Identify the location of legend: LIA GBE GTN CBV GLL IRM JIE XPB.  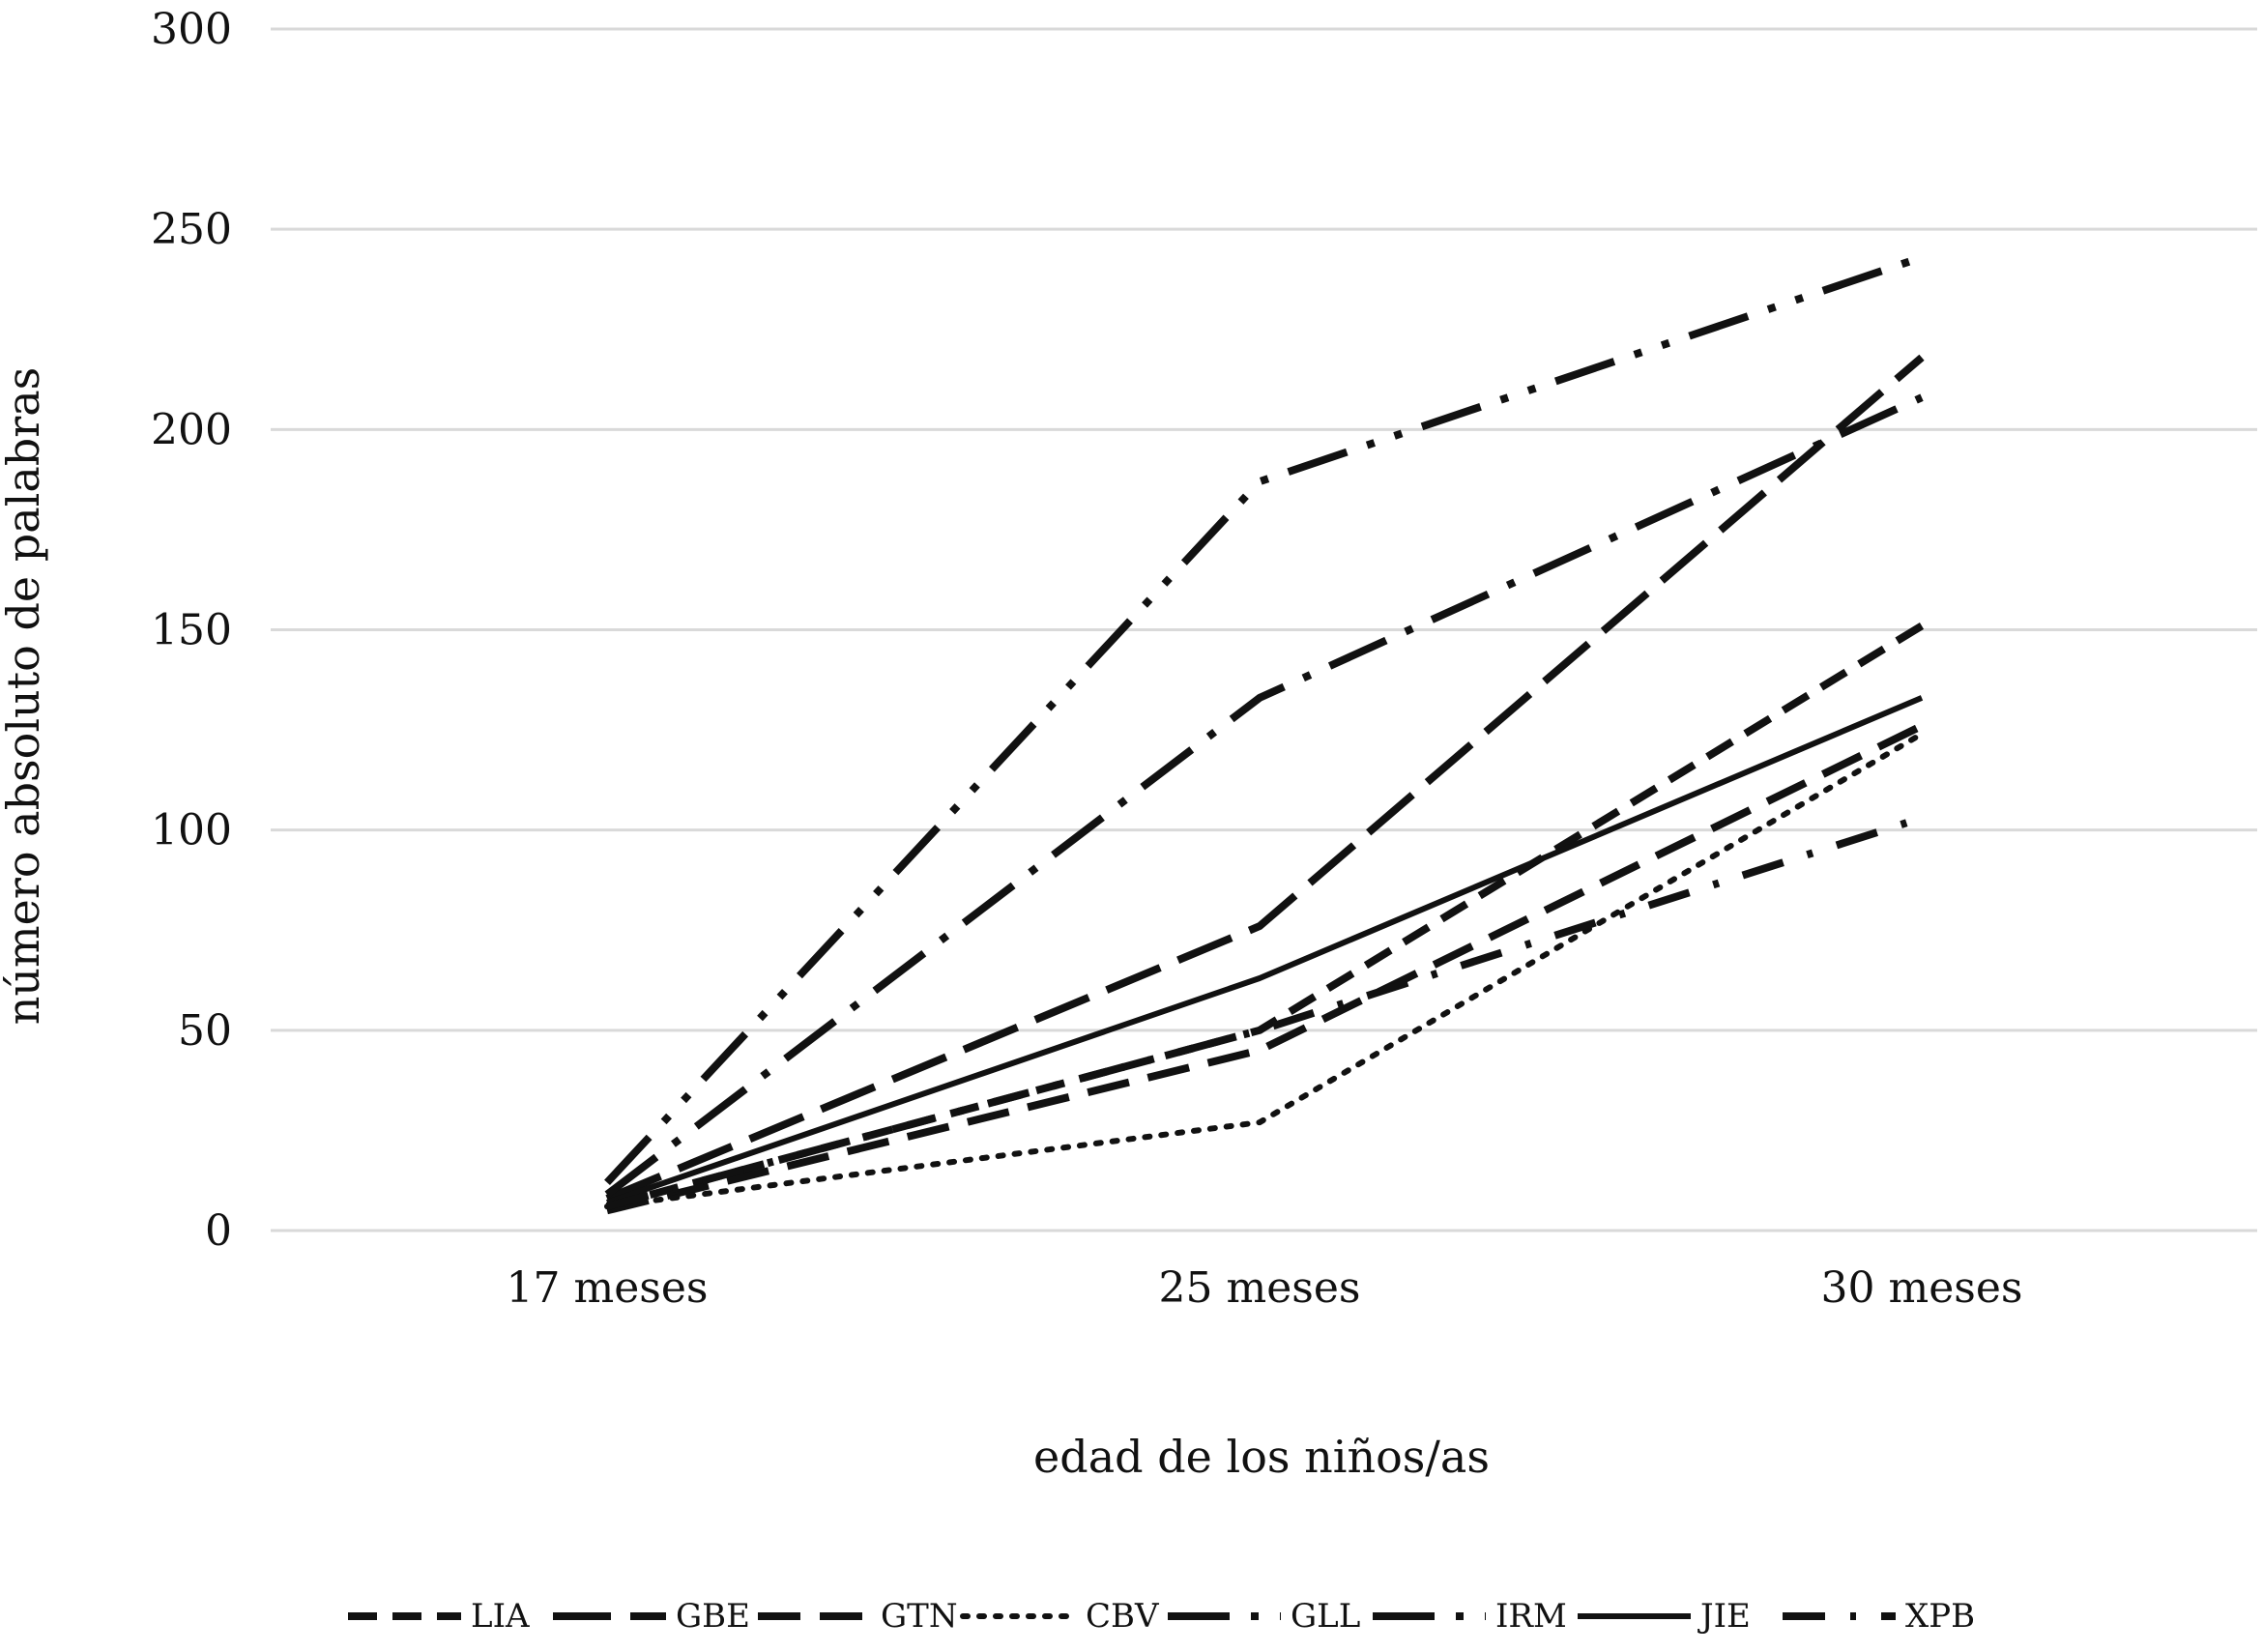
(1161, 1616).